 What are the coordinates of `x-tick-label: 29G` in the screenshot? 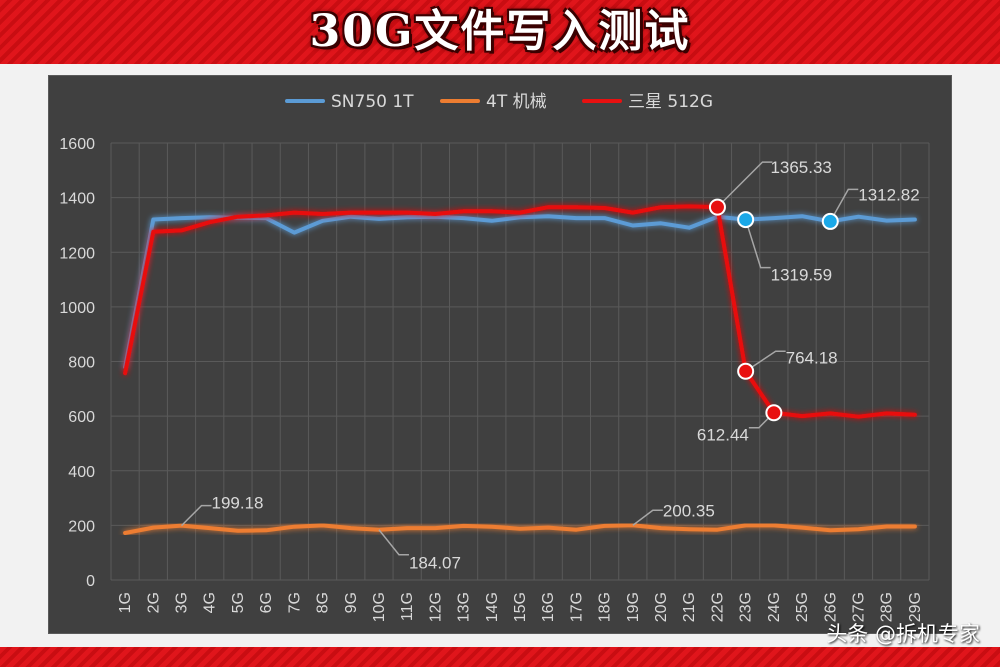 It's located at (915, 607).